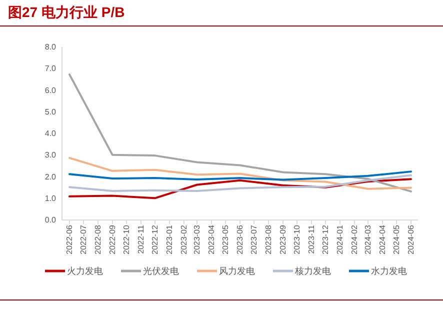  I want to click on x-tick-label: 2024-06, so click(411, 239).